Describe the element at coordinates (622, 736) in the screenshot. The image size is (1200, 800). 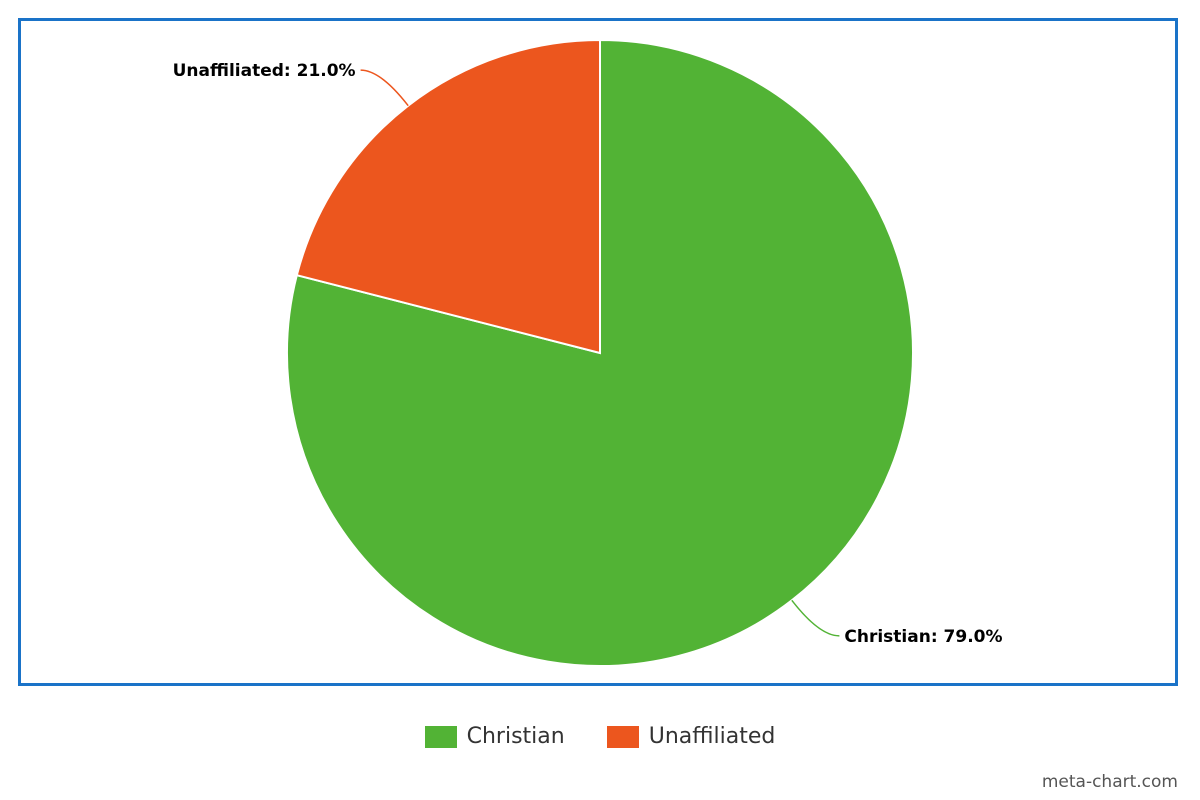
I see `legend-swatch-unaffiliated` at that location.